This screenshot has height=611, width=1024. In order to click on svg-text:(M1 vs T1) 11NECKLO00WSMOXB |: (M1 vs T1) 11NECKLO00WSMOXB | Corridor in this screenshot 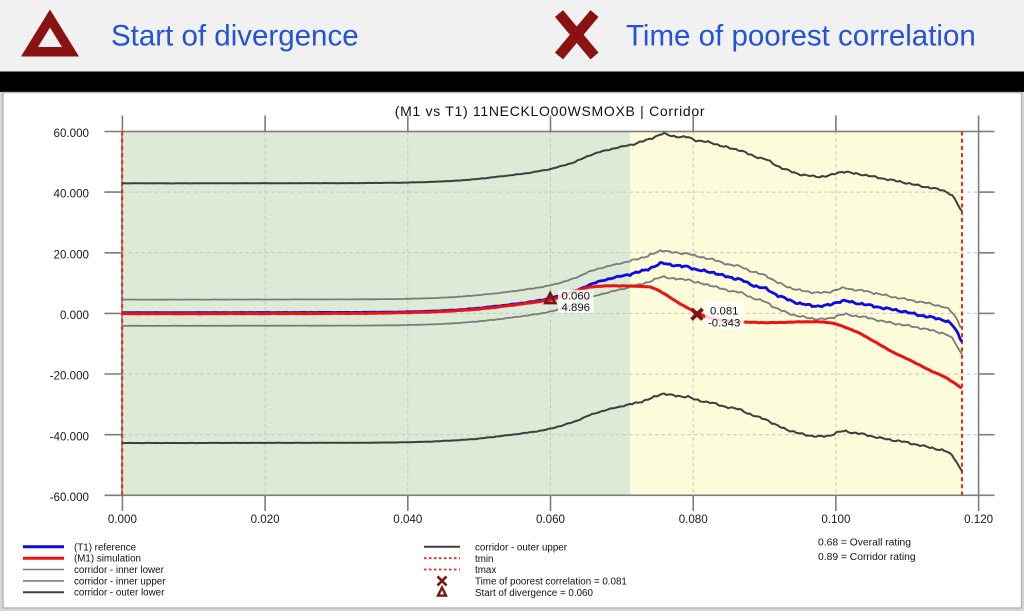, I will do `click(550, 111)`.